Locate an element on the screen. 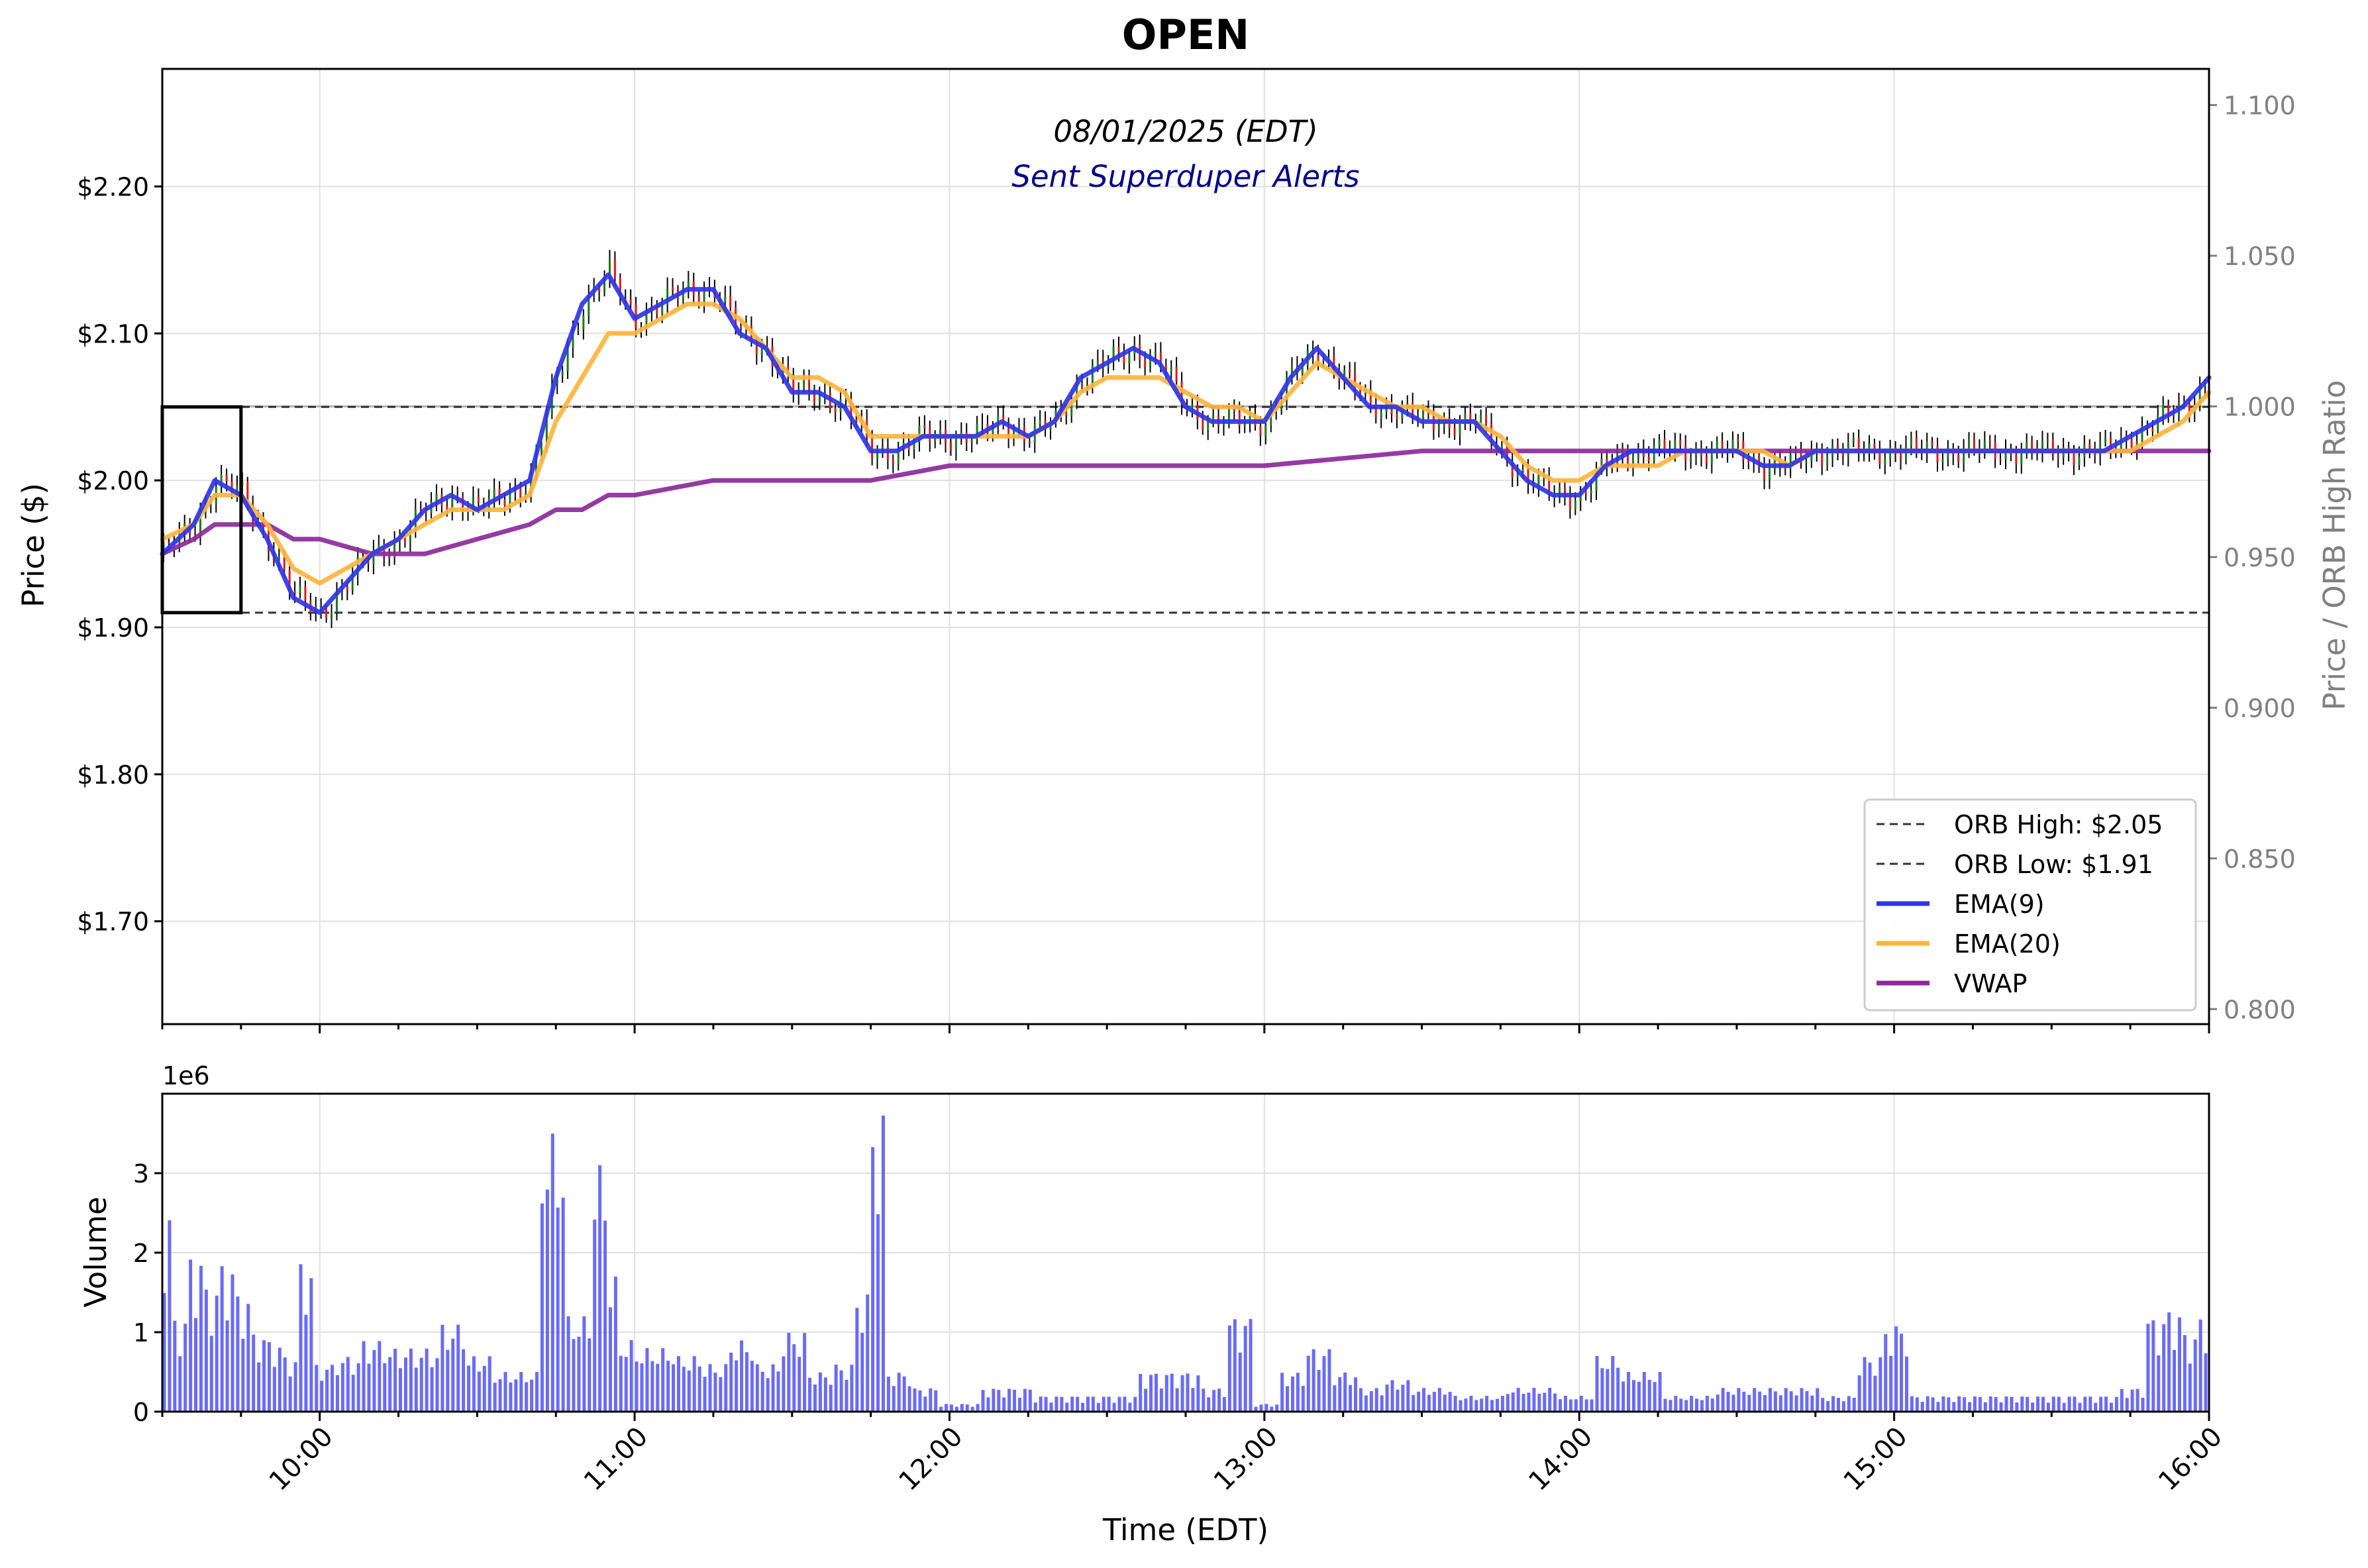 The image size is (2368, 1568). legend-box is located at coordinates (2030, 905).